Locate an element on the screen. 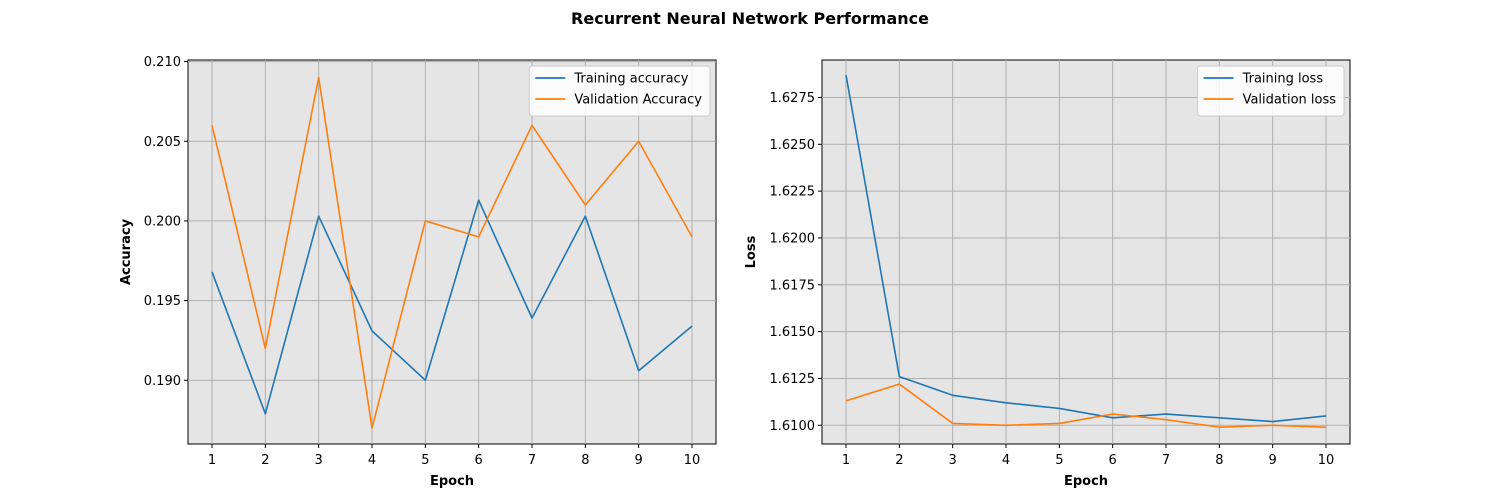 The image size is (1500, 500). chart0-y-tick-label: 0.200 is located at coordinates (162, 221).